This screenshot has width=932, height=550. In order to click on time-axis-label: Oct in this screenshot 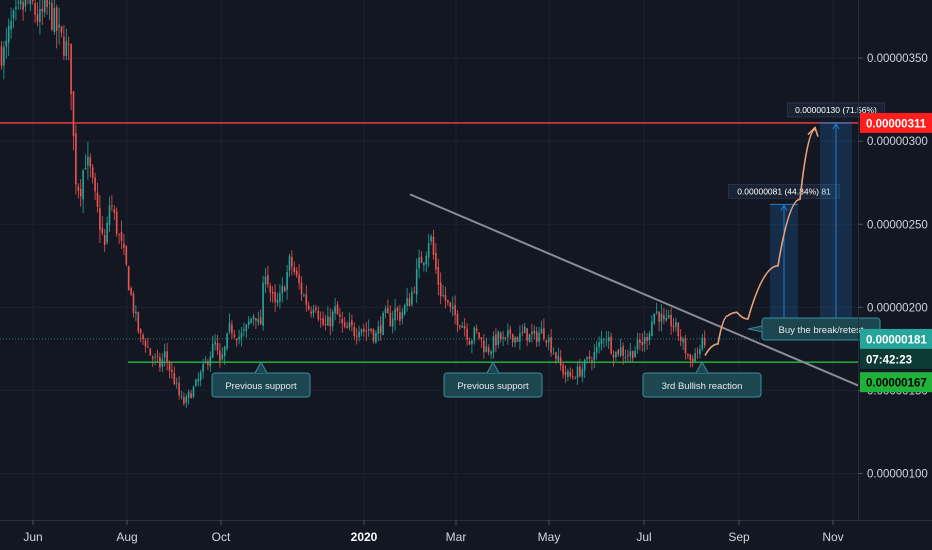, I will do `click(221, 537)`.